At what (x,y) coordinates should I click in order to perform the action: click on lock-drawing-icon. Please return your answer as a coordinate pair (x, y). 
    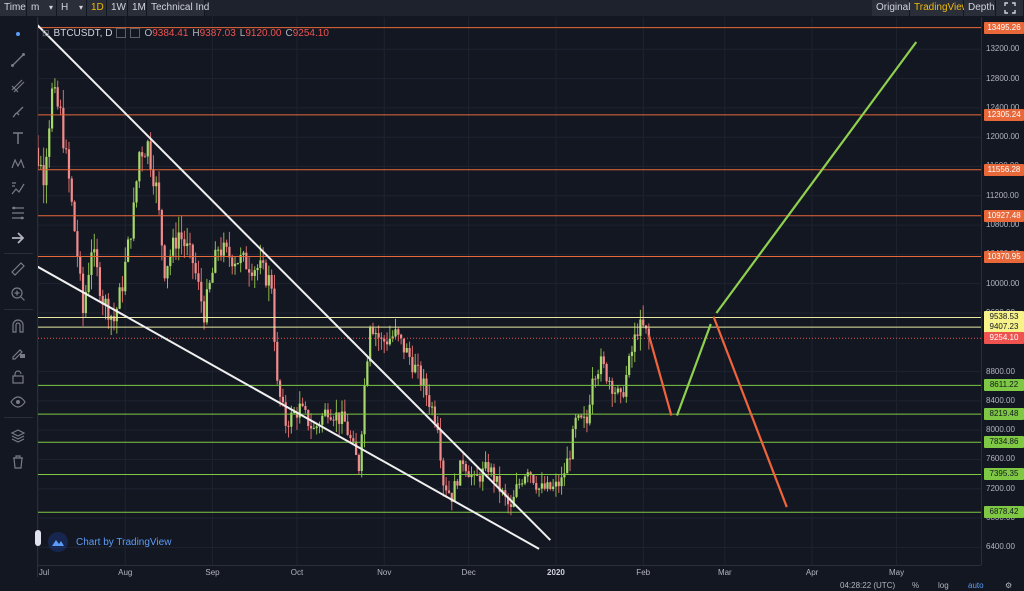
    Looking at the image, I should click on (18, 352).